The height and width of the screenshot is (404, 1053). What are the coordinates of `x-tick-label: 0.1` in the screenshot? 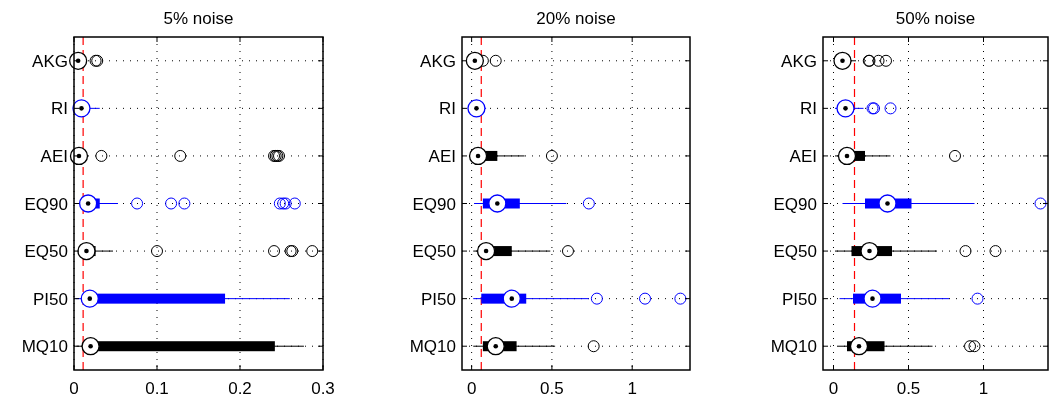 It's located at (157, 388).